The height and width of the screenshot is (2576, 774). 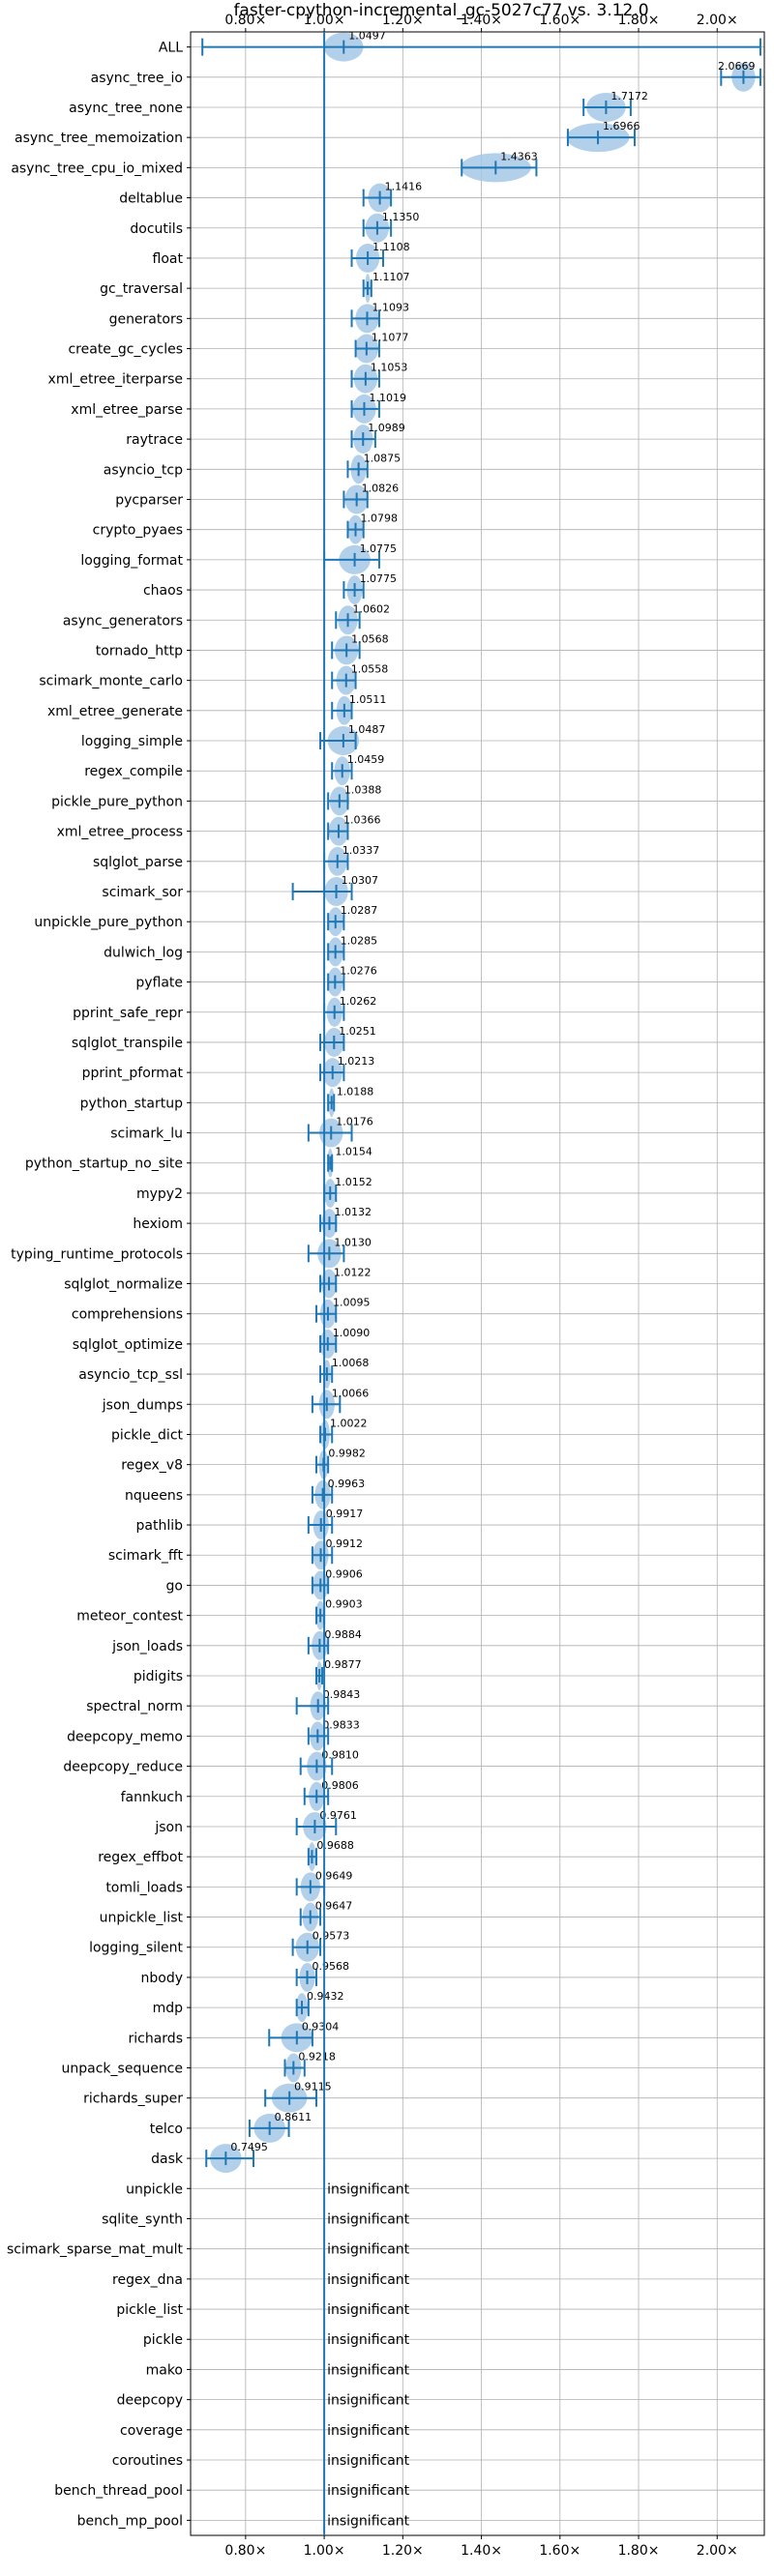 What do you see at coordinates (358, 1001) in the screenshot?
I see `value-label: 1.0262` at bounding box center [358, 1001].